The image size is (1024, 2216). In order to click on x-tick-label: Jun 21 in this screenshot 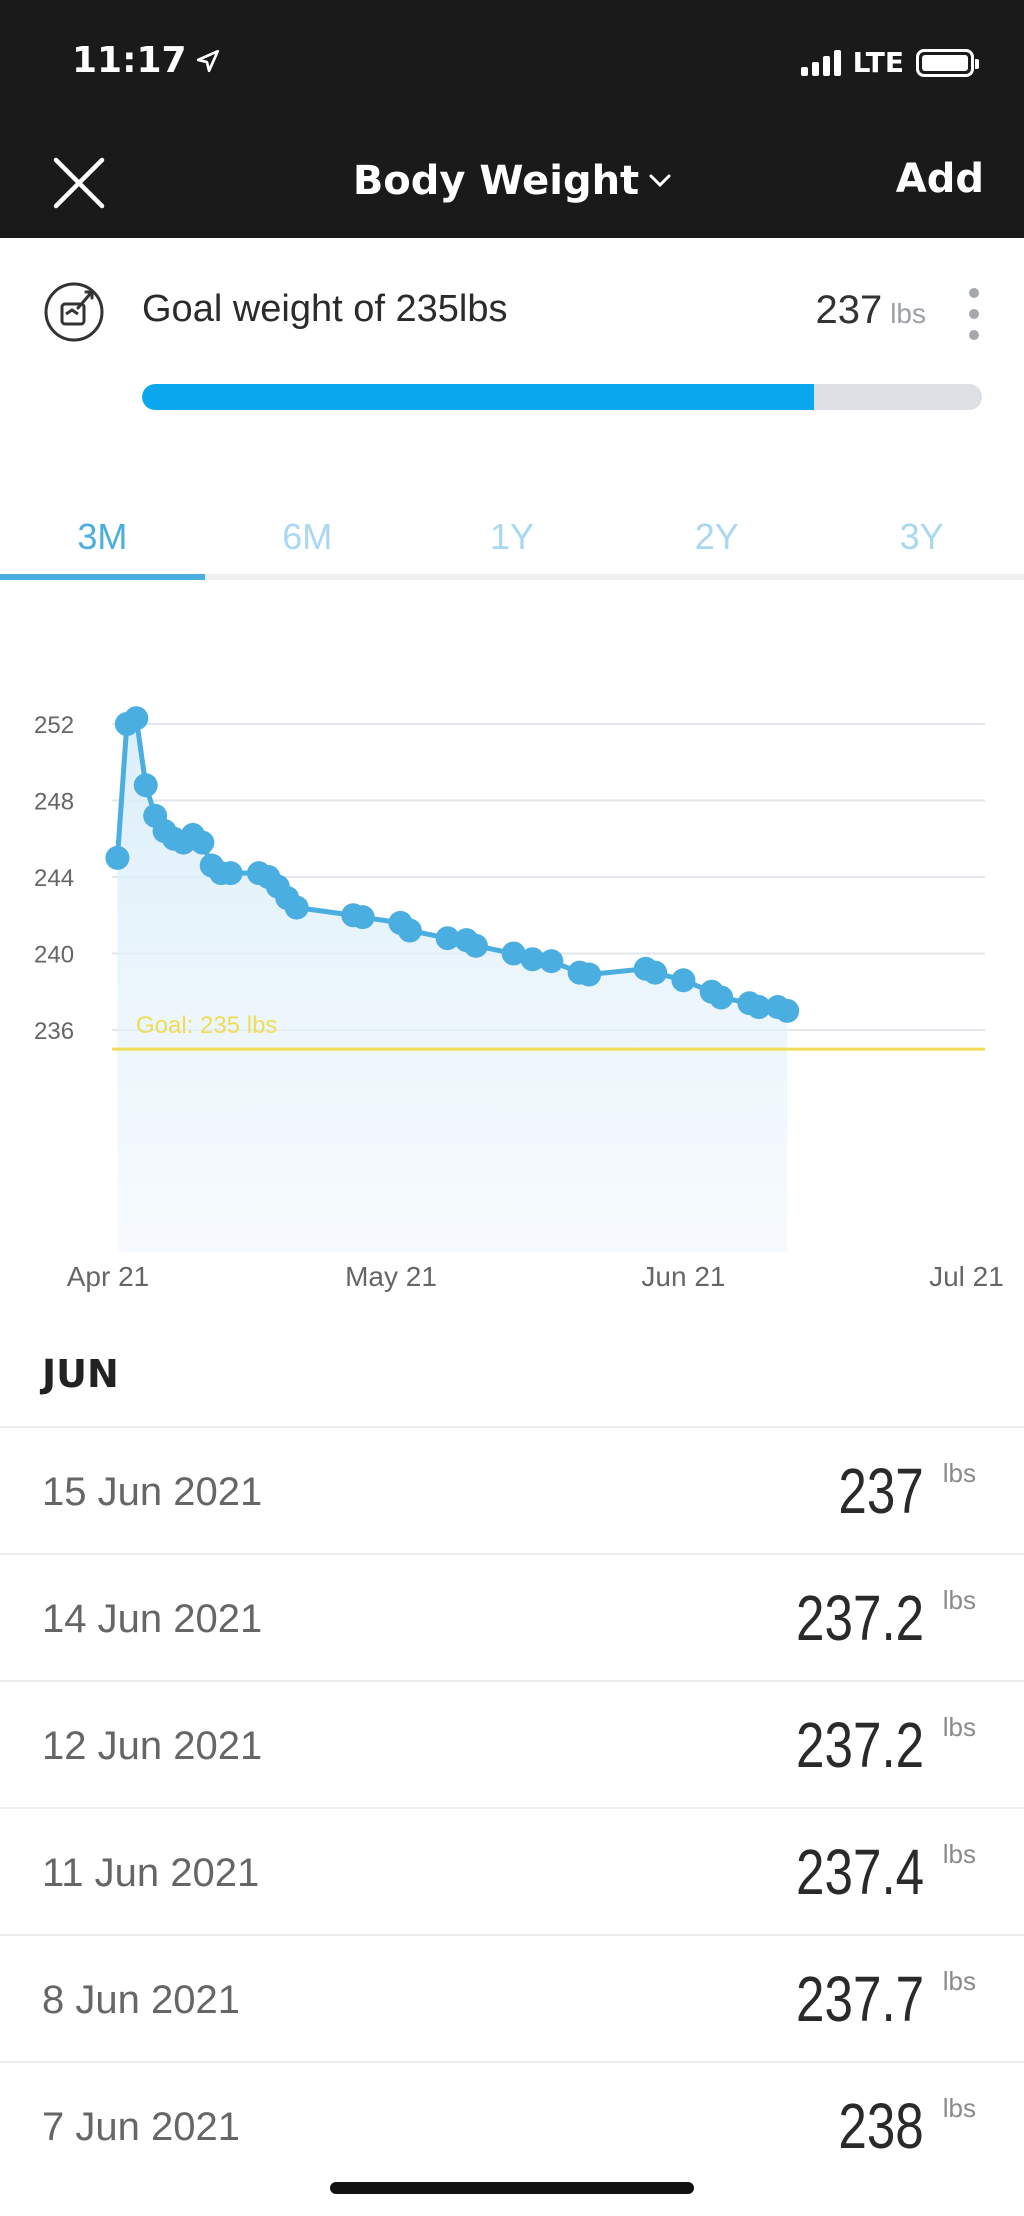, I will do `click(683, 1276)`.